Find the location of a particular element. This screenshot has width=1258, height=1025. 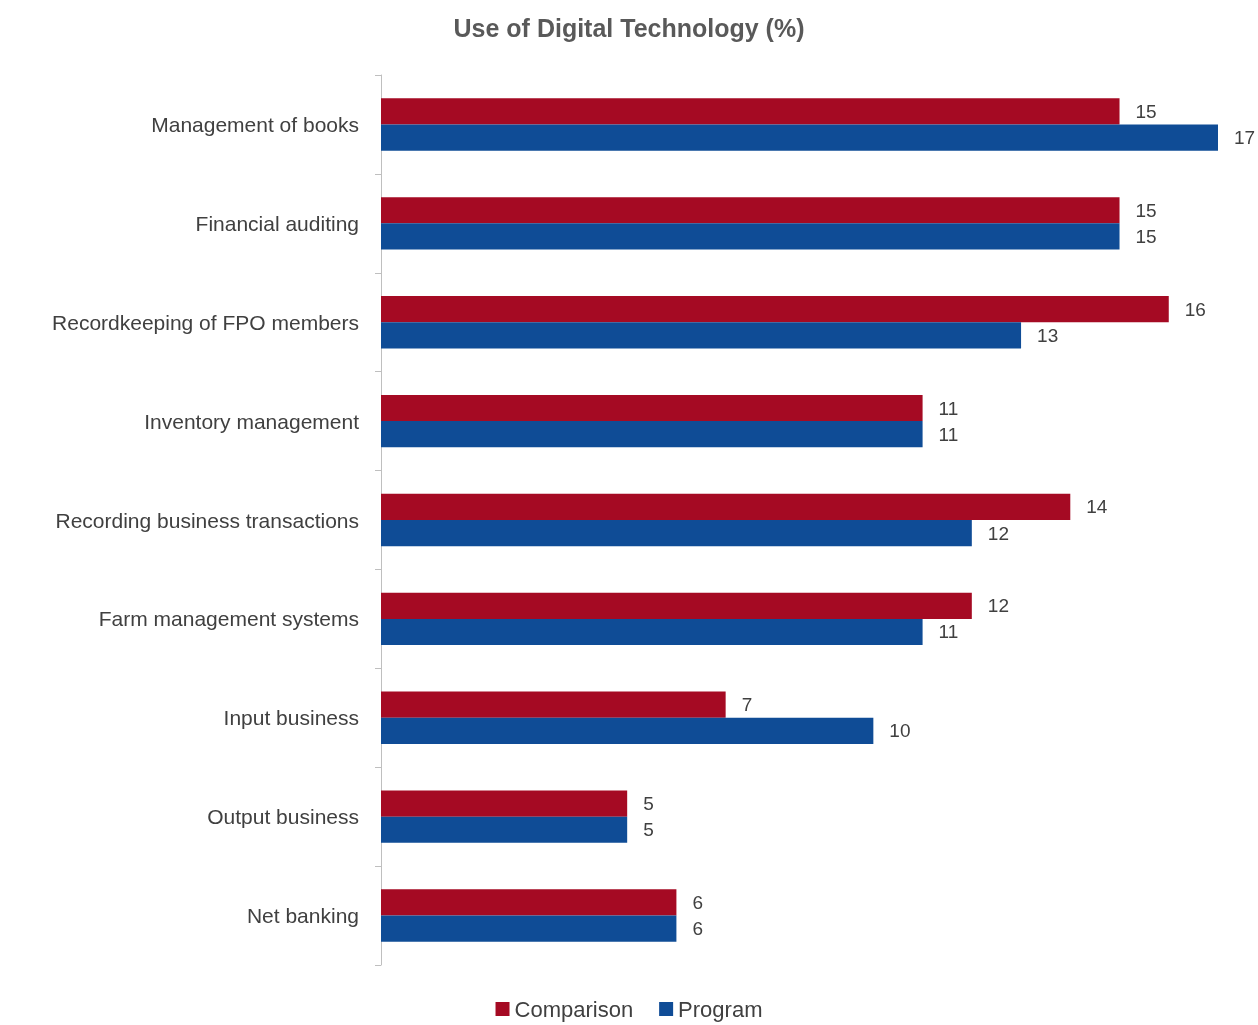

legend-label: Program is located at coordinates (720, 1009).